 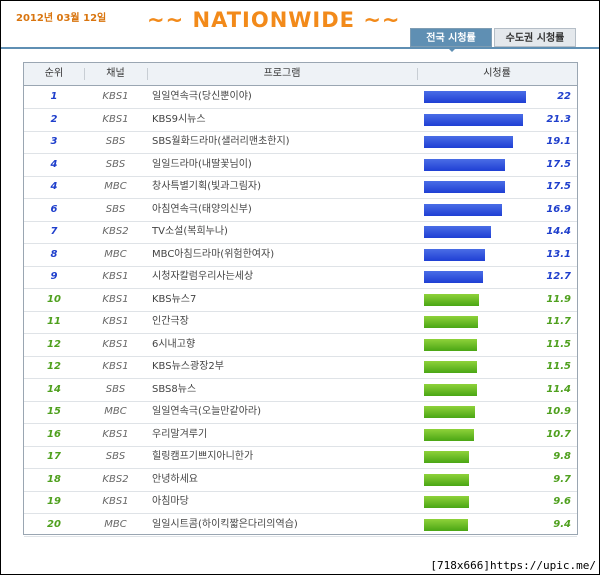 I want to click on rank-cell: 3, so click(x=54, y=141).